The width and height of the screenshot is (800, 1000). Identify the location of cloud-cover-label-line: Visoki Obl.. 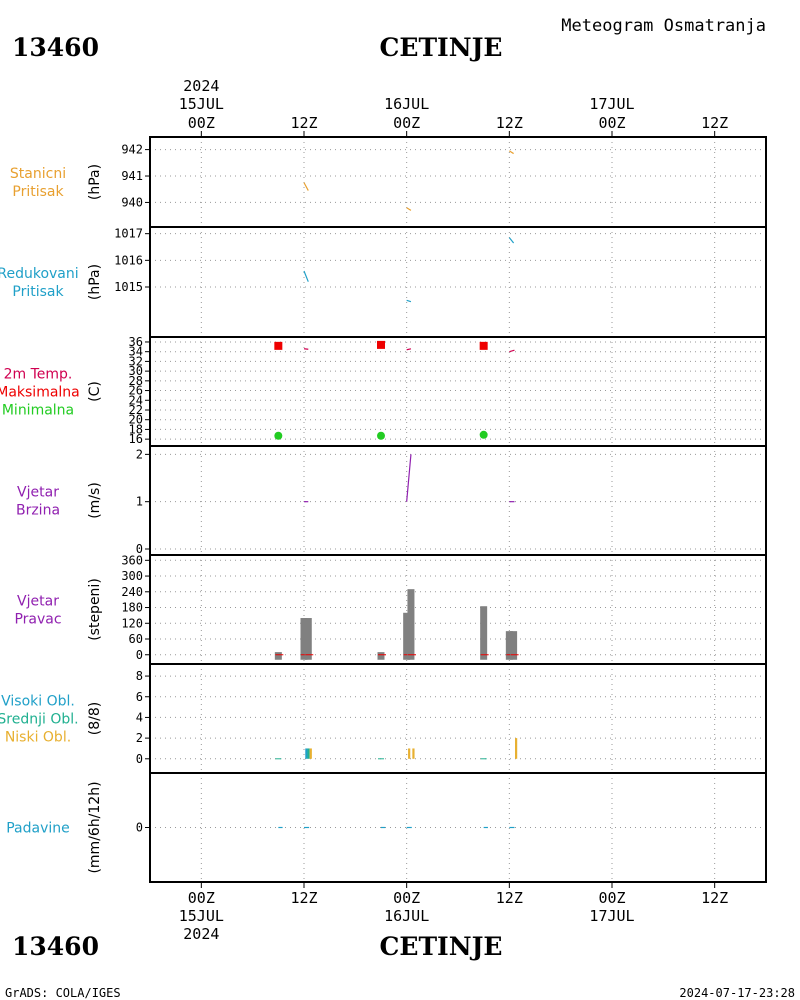
(38, 702).